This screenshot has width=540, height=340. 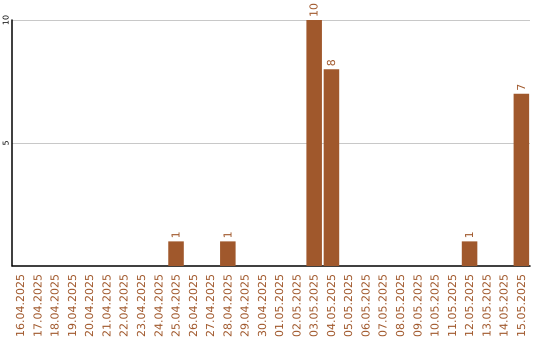 I want to click on x-tick-label: 13.05.2025, so click(x=487, y=306).